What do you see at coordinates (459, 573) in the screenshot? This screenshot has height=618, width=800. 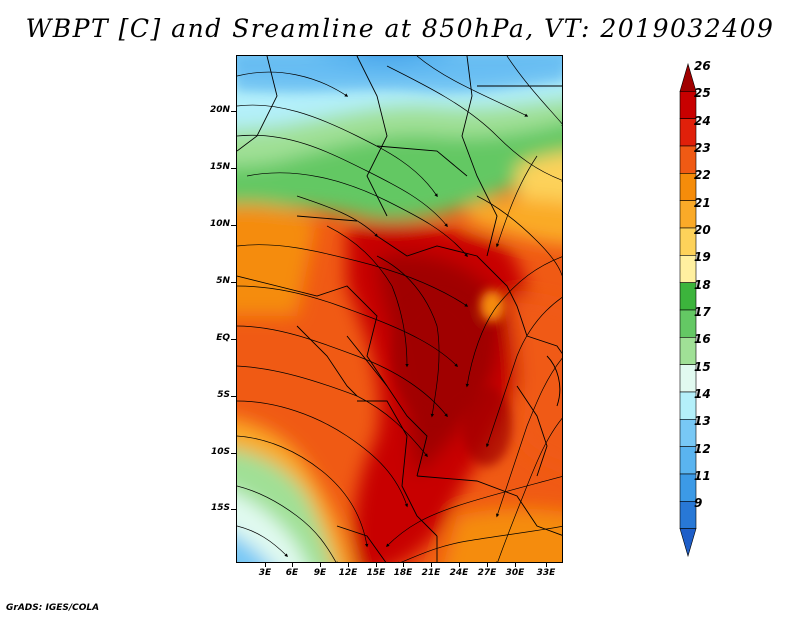 I see `lon-label: 24E` at bounding box center [459, 573].